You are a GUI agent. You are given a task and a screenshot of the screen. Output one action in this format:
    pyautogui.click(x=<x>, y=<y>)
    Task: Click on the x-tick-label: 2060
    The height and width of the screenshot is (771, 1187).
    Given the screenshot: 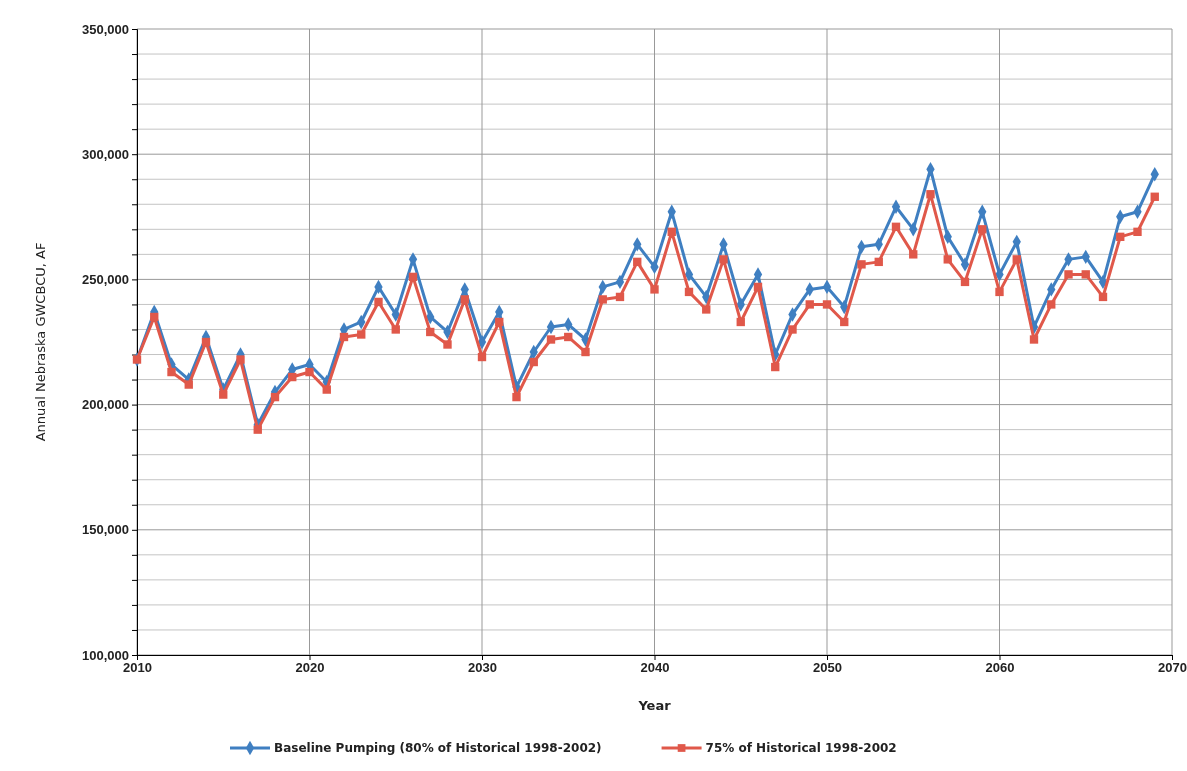 What is the action you would take?
    pyautogui.click(x=1000, y=668)
    